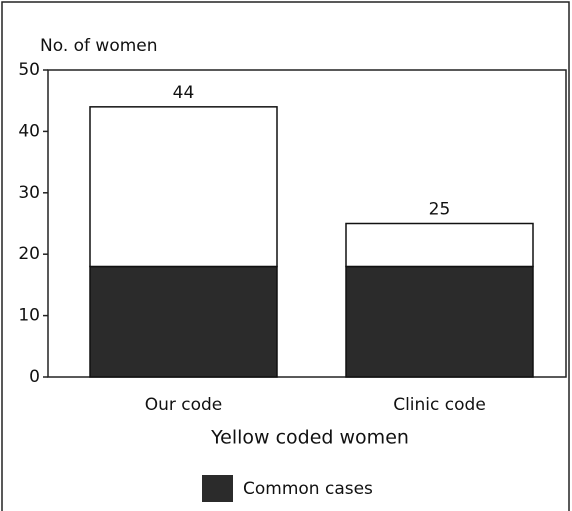 Image resolution: width=572 pixels, height=511 pixels. What do you see at coordinates (34, 377) in the screenshot?
I see `y-tick-label: 0` at bounding box center [34, 377].